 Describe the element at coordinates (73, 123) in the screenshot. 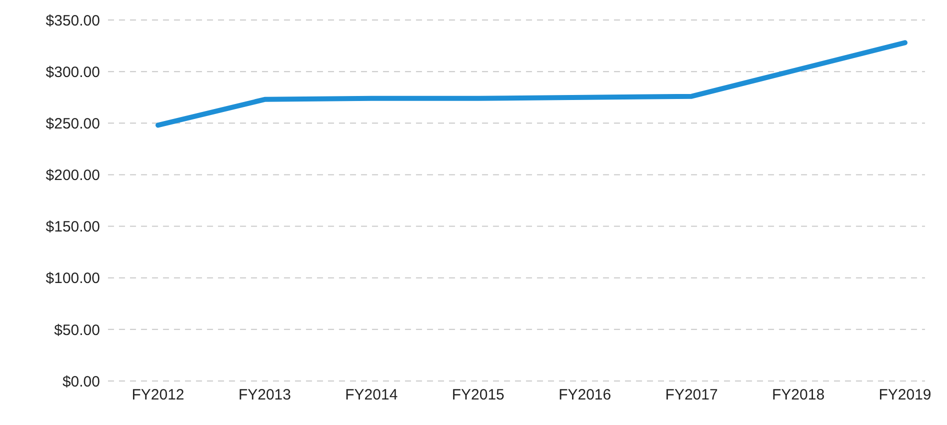

I see `y-tick-label: $250.00` at that location.